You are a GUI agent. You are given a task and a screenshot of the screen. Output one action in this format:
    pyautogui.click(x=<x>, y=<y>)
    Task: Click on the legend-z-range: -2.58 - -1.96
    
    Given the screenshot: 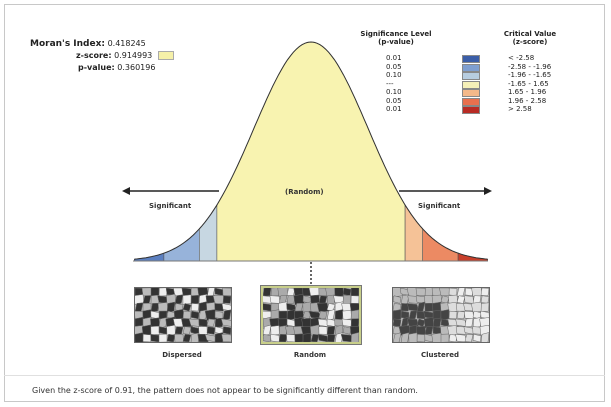 What is the action you would take?
    pyautogui.click(x=530, y=66)
    